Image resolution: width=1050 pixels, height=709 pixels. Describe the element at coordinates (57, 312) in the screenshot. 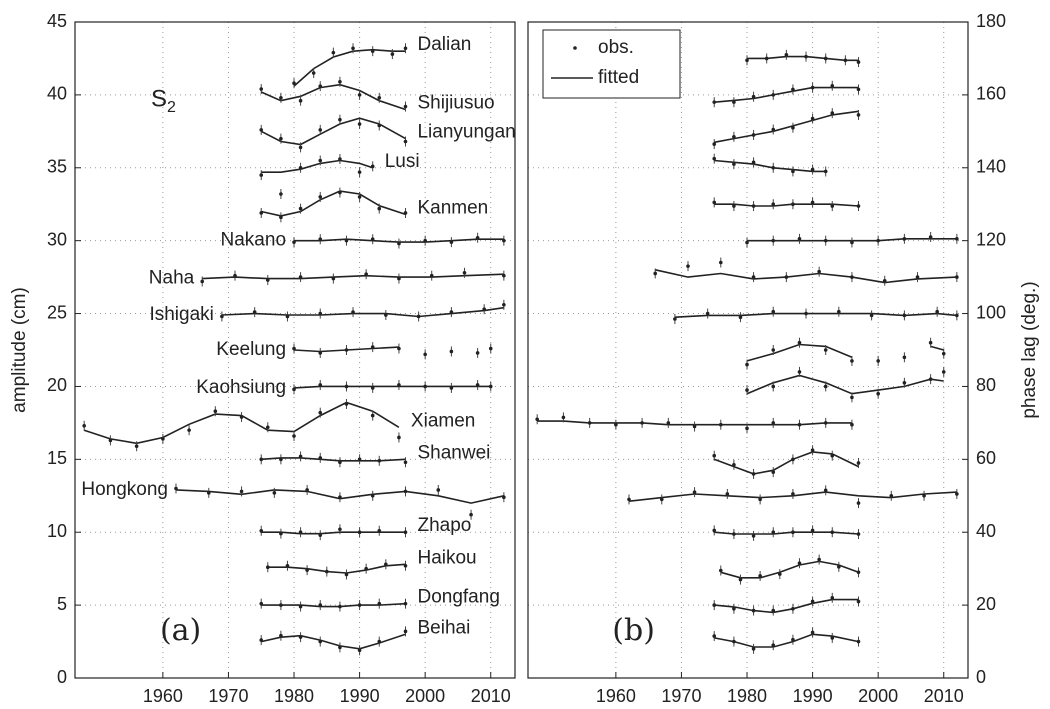

I see `y-tick-label: 25` at that location.